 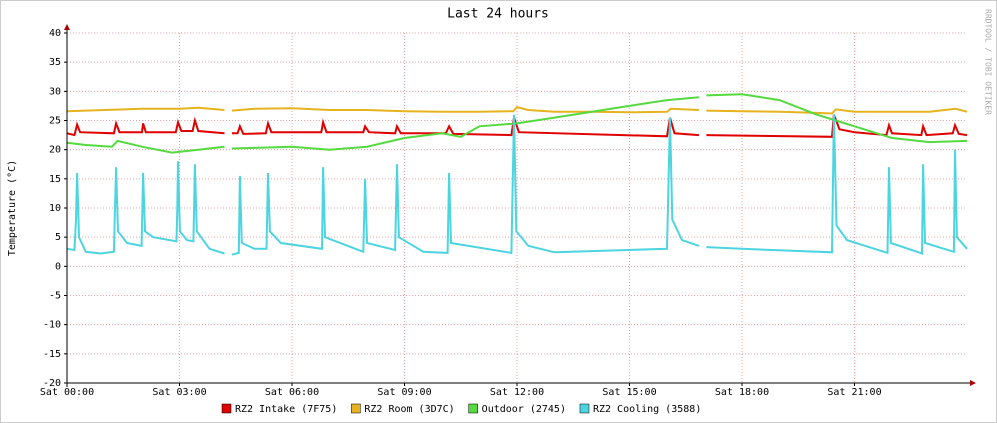 I want to click on legend-label: Outdoor (2745), so click(x=524, y=409).